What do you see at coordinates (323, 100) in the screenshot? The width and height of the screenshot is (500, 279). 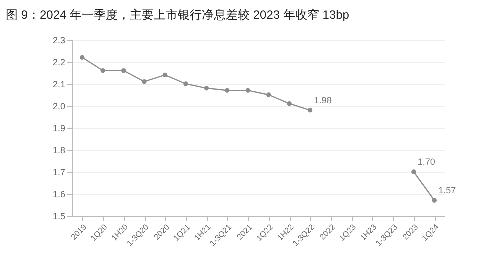 I see `data-label: 1.98` at bounding box center [323, 100].